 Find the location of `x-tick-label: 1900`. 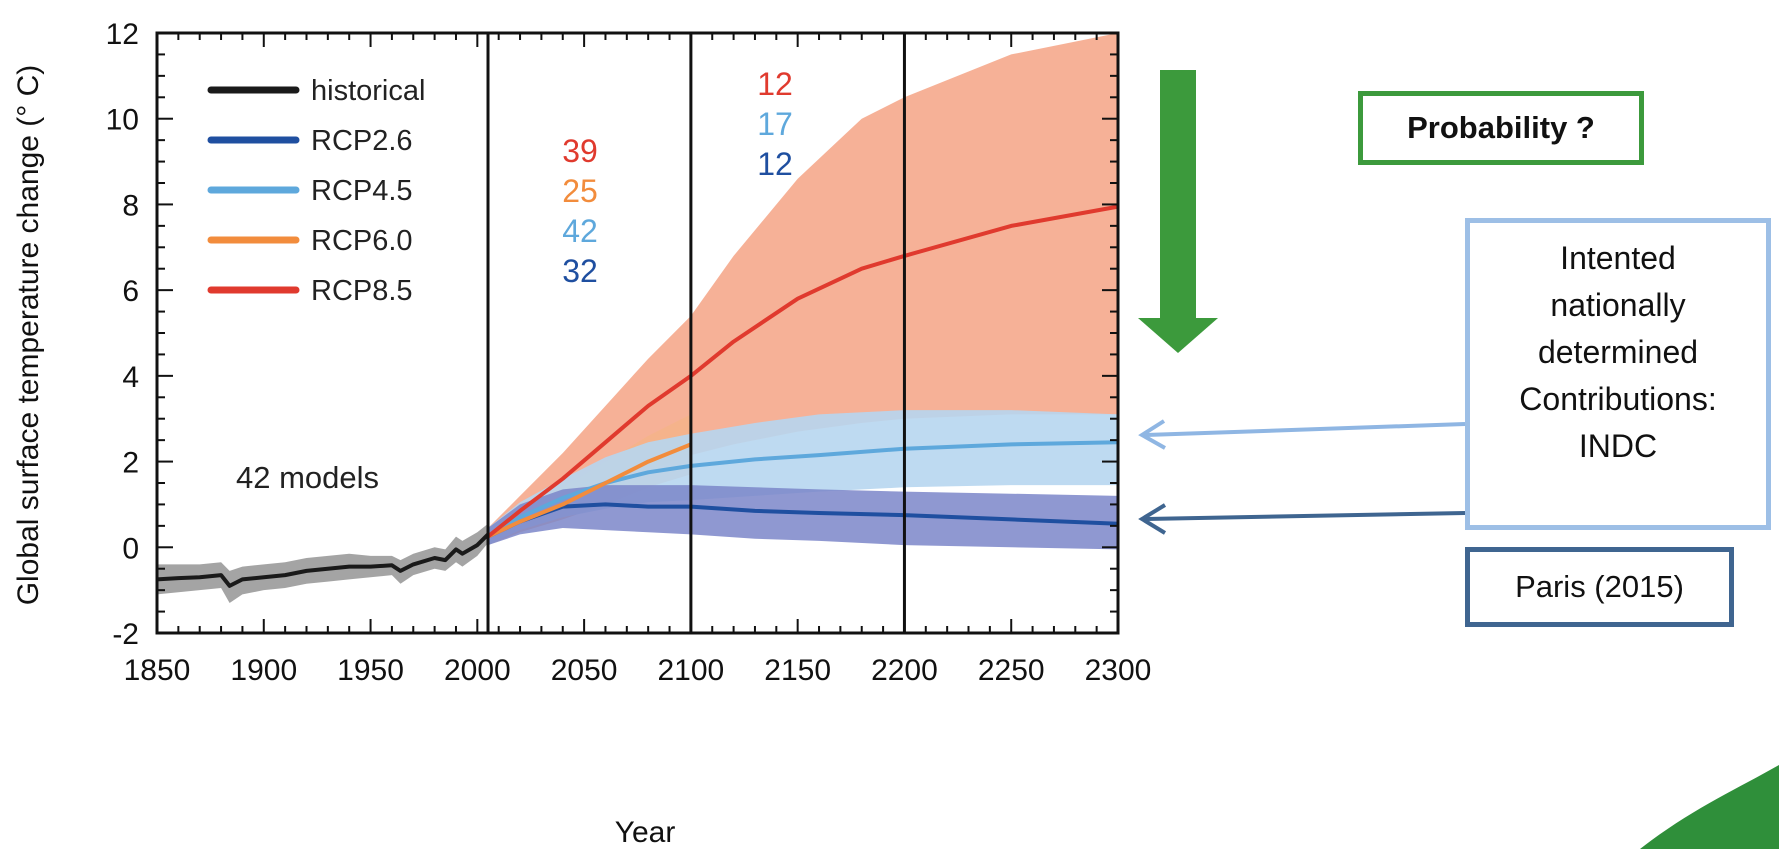

x-tick-label: 1900 is located at coordinates (263, 670).